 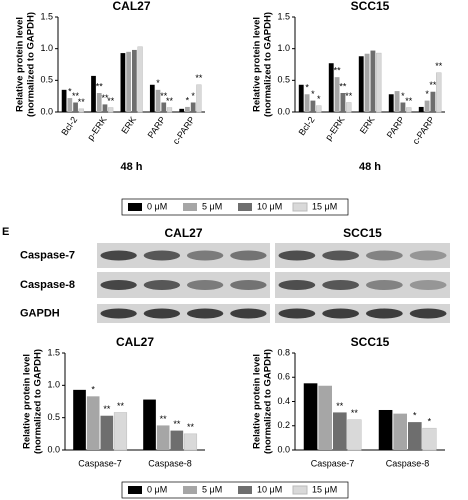 What do you see at coordinates (5, 232) in the screenshot?
I see `panel-label: E` at bounding box center [5, 232].